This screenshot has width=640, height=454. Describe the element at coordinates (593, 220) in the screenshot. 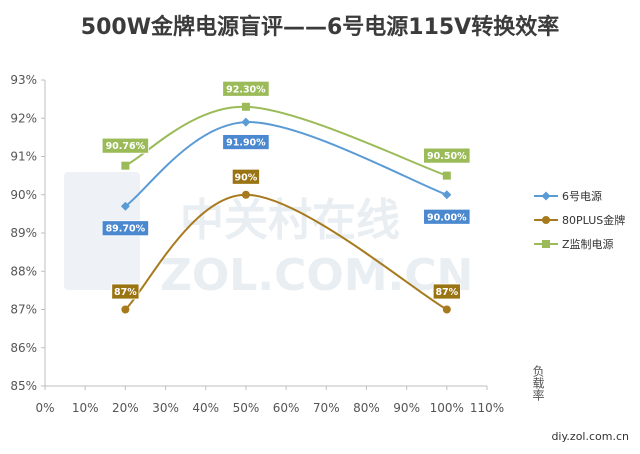

I see `legend-label-2: 80PLUS金牌` at that location.